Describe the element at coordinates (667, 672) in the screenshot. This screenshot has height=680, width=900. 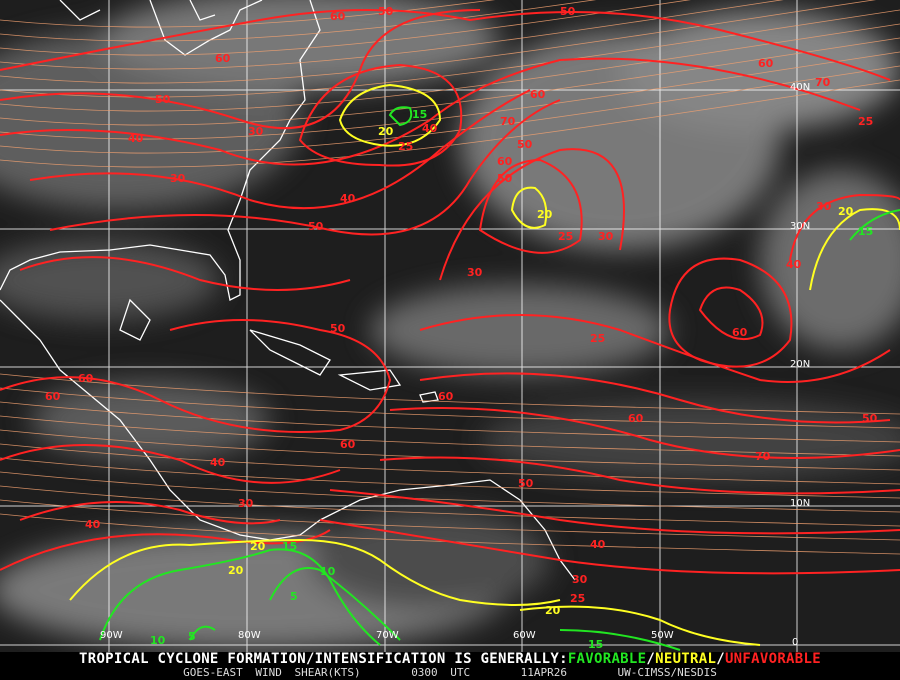
I see `source: UW-CIMSS/NESDIS` at that location.